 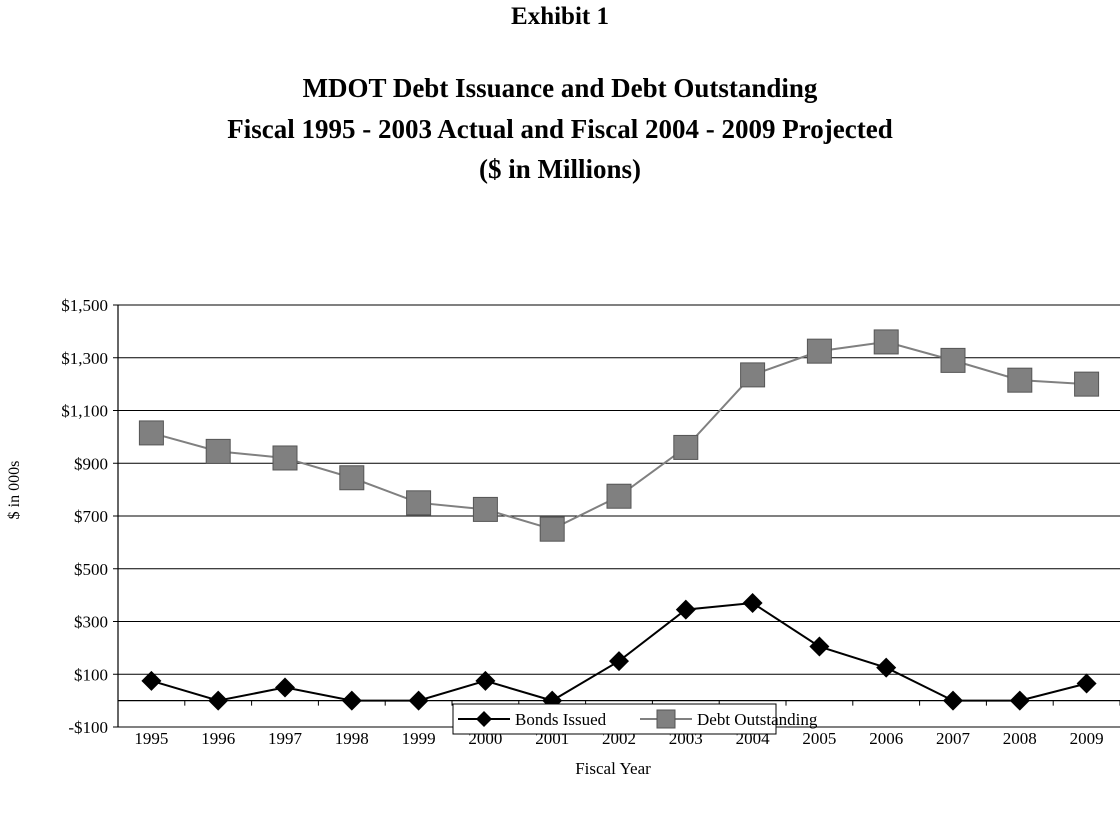 What do you see at coordinates (91, 569) in the screenshot?
I see `y-tick-label: $500` at bounding box center [91, 569].